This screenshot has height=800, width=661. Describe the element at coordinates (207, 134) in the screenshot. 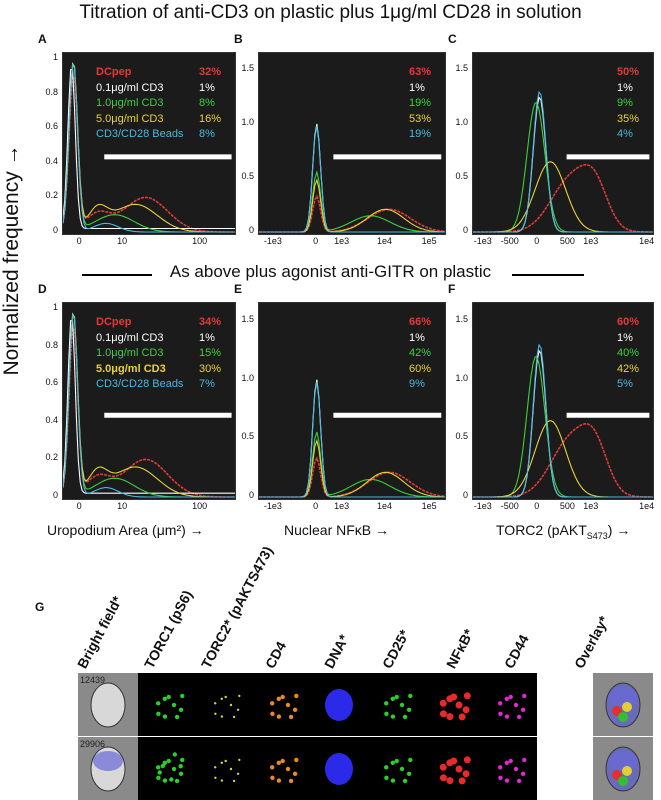

I see `percentage-label: 8%` at that location.